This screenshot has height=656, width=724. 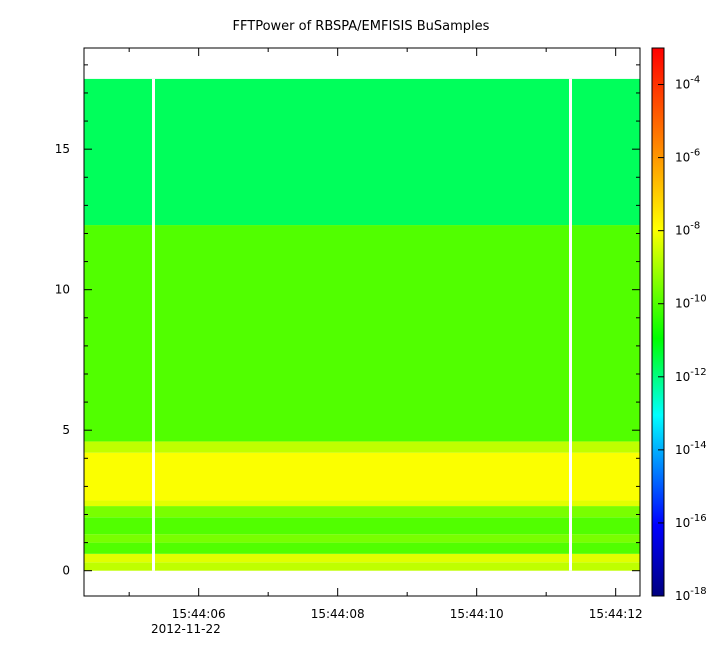 I want to click on colorbar-axis: 10⁻⁴ 10⁻⁶ 10⁻⁸ 10⁻¹⁰ 10⁻¹² 10⁻¹⁴ 10⁻¹⁶ 10⁻¹⁸, so click(x=682, y=339).